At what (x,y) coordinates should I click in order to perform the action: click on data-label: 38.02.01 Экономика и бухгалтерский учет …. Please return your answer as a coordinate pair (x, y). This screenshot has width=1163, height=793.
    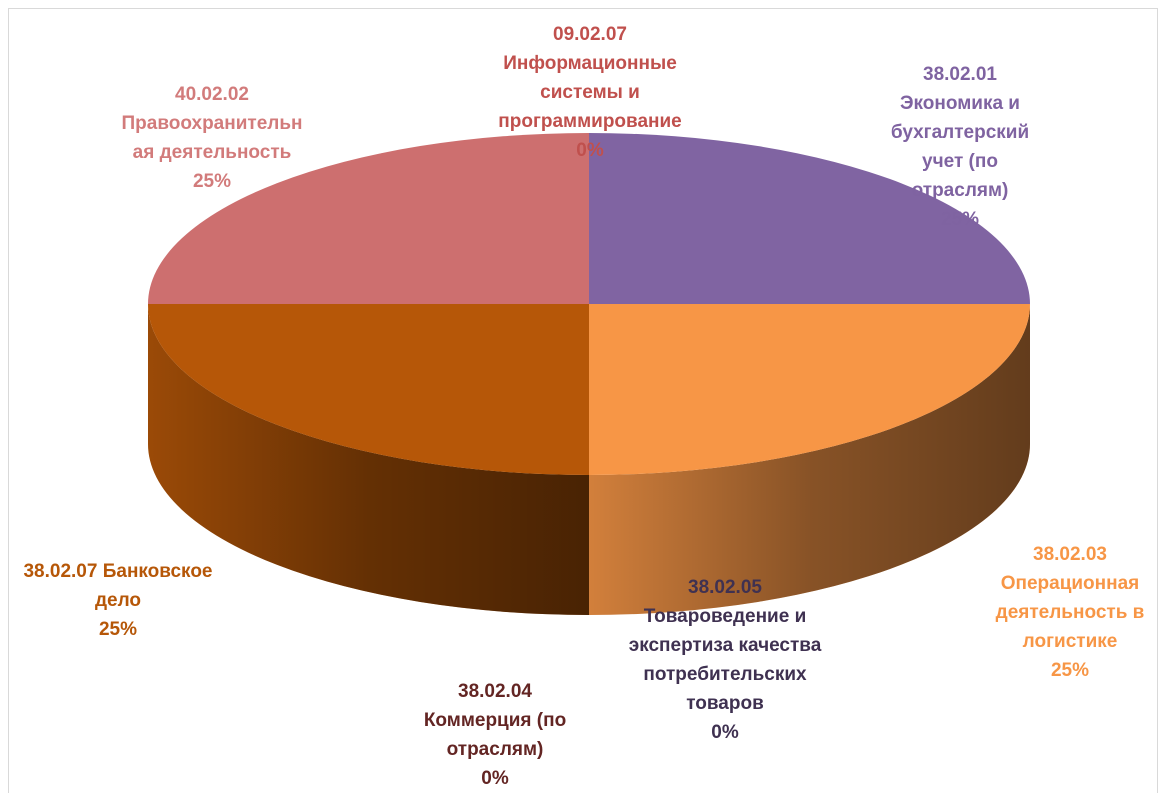
    Looking at the image, I should click on (960, 147).